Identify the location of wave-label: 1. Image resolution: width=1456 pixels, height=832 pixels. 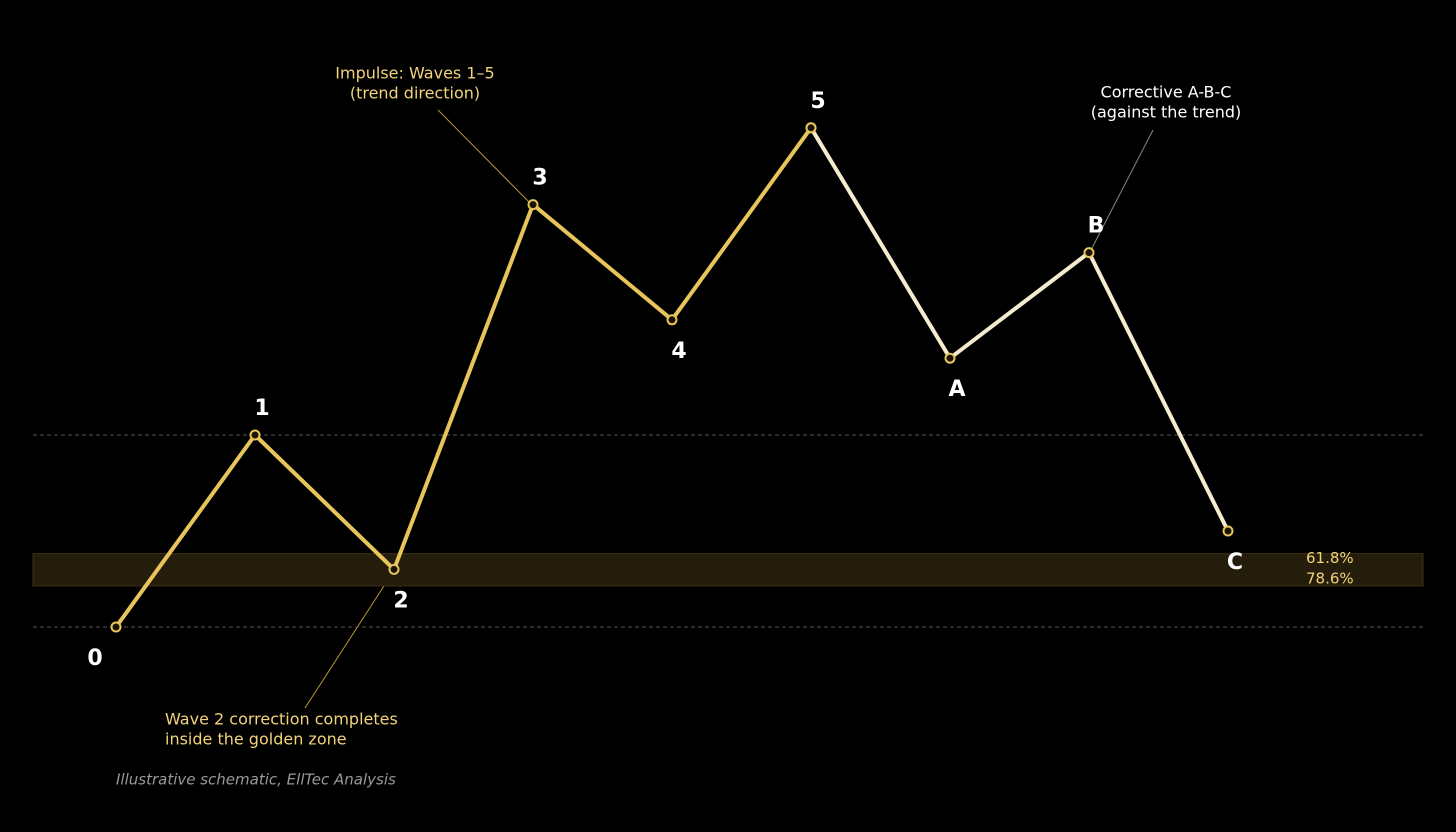
(261, 408).